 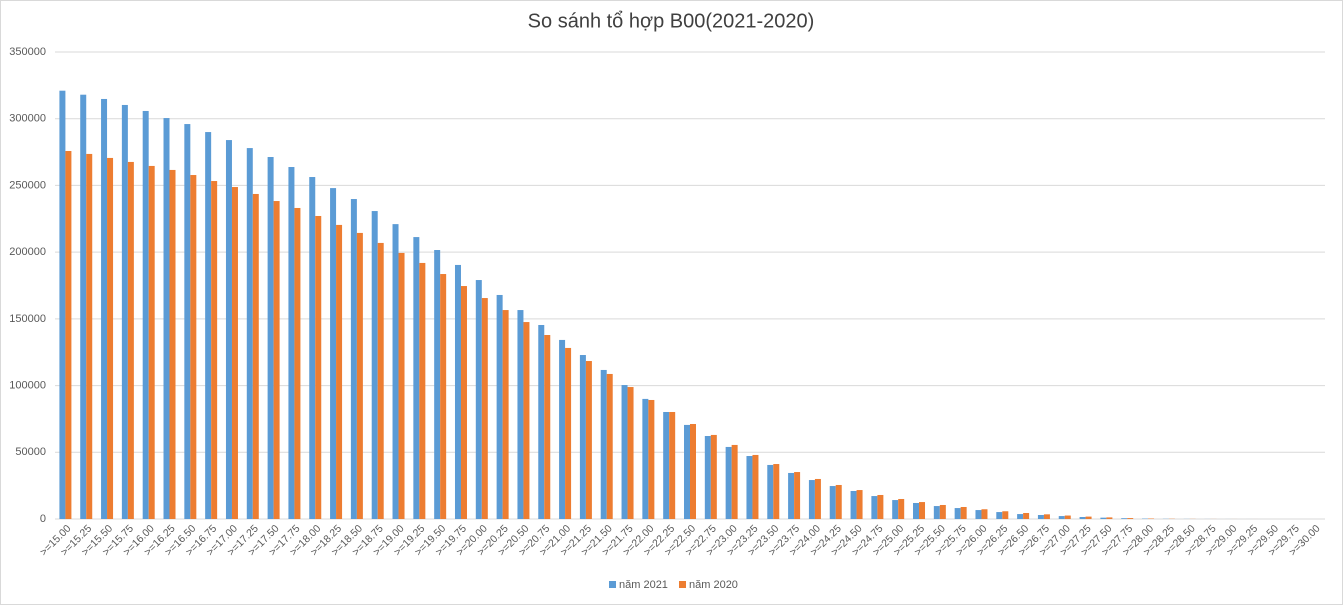 What do you see at coordinates (671, 21) in the screenshot?
I see `chart-title: So sánh tổ hợp B00(2021-2020)` at bounding box center [671, 21].